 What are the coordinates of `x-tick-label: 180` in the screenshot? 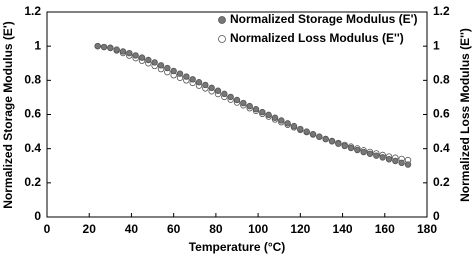 It's located at (427, 229).